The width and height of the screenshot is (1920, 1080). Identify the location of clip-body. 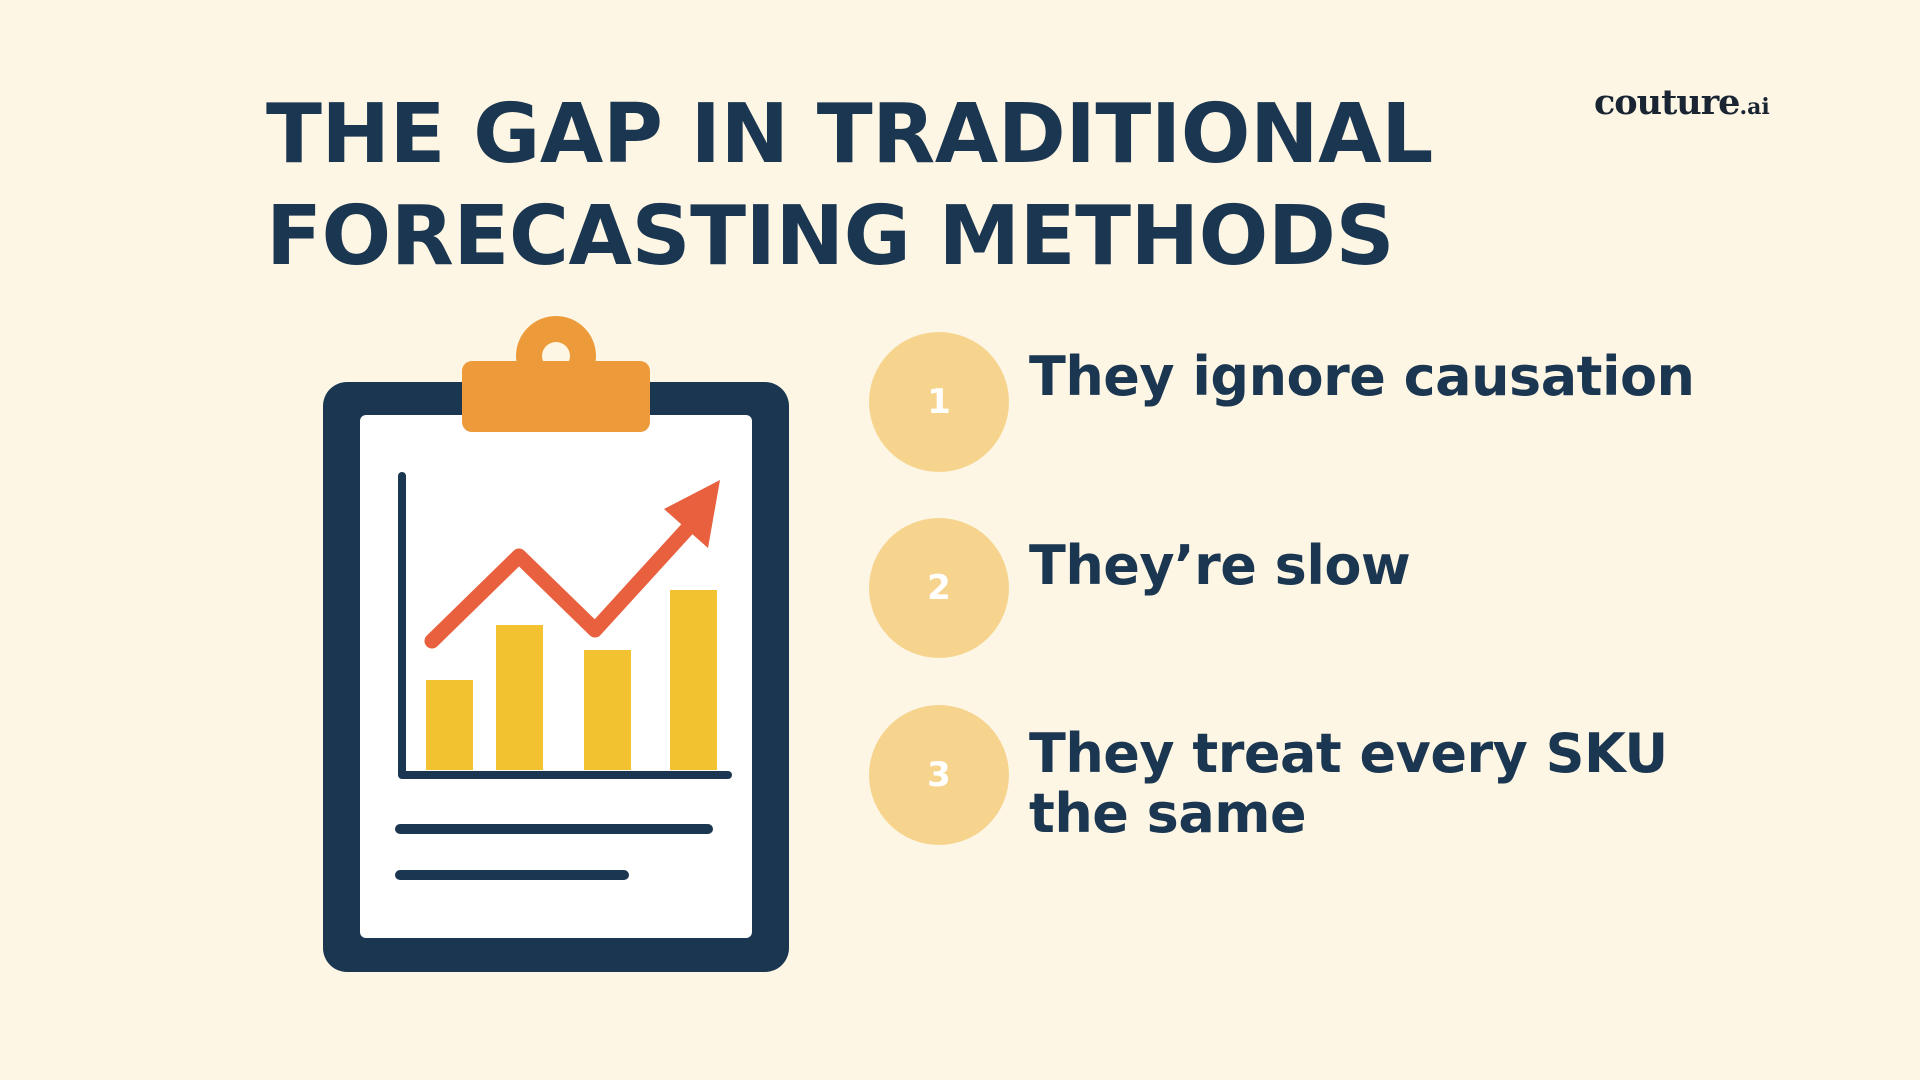
(556, 396).